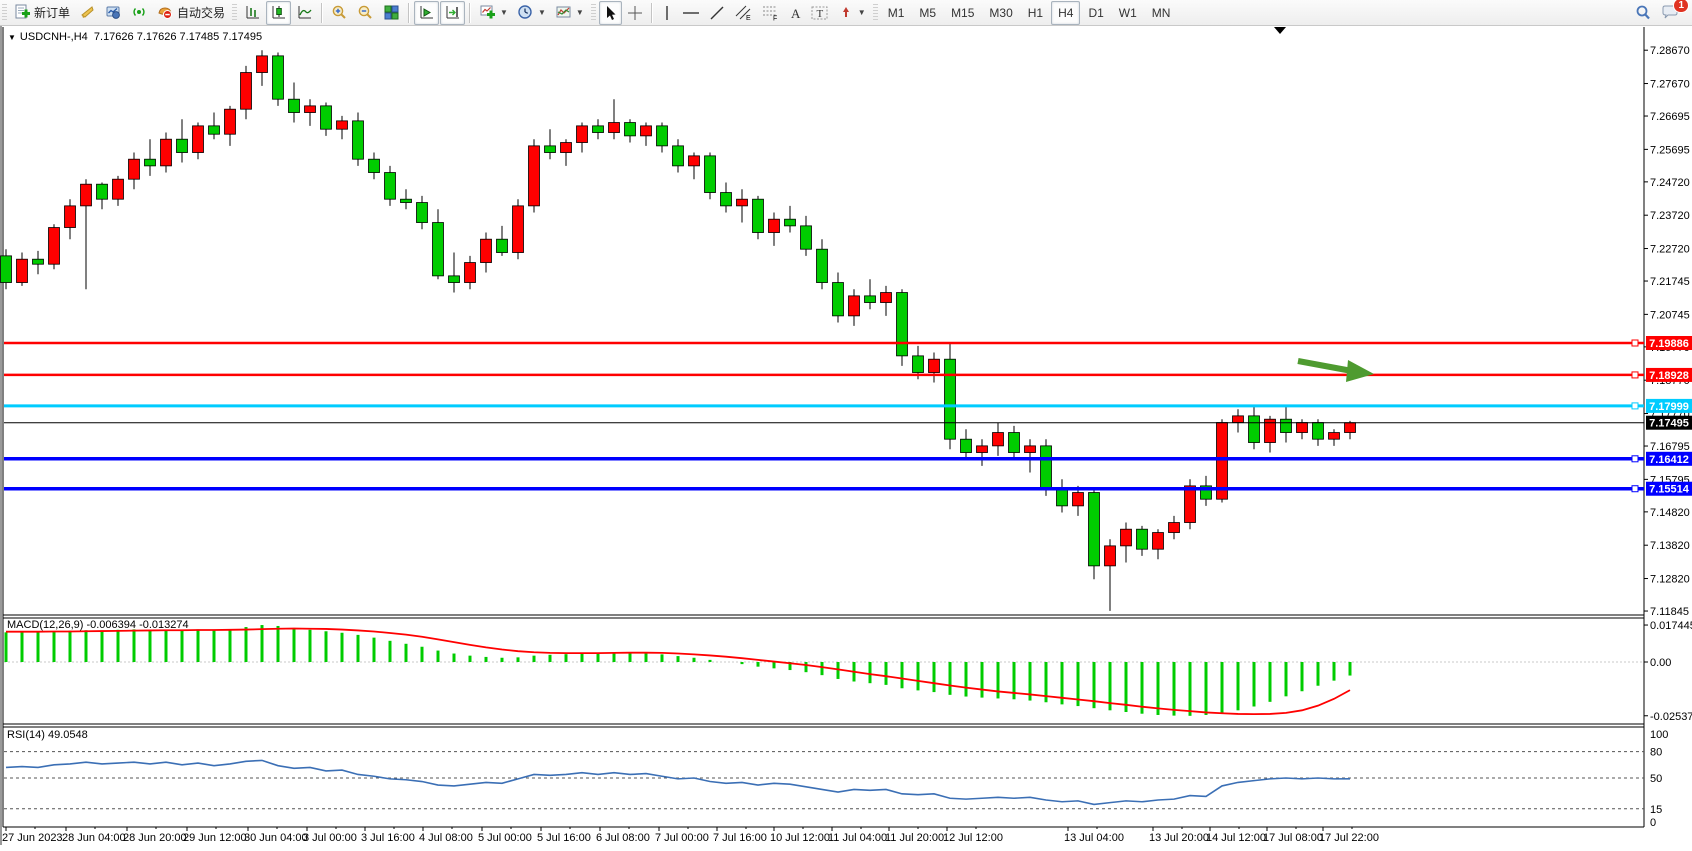 The width and height of the screenshot is (1692, 851). What do you see at coordinates (1670, 250) in the screenshot?
I see `price-tick-label: 7.22720` at bounding box center [1670, 250].